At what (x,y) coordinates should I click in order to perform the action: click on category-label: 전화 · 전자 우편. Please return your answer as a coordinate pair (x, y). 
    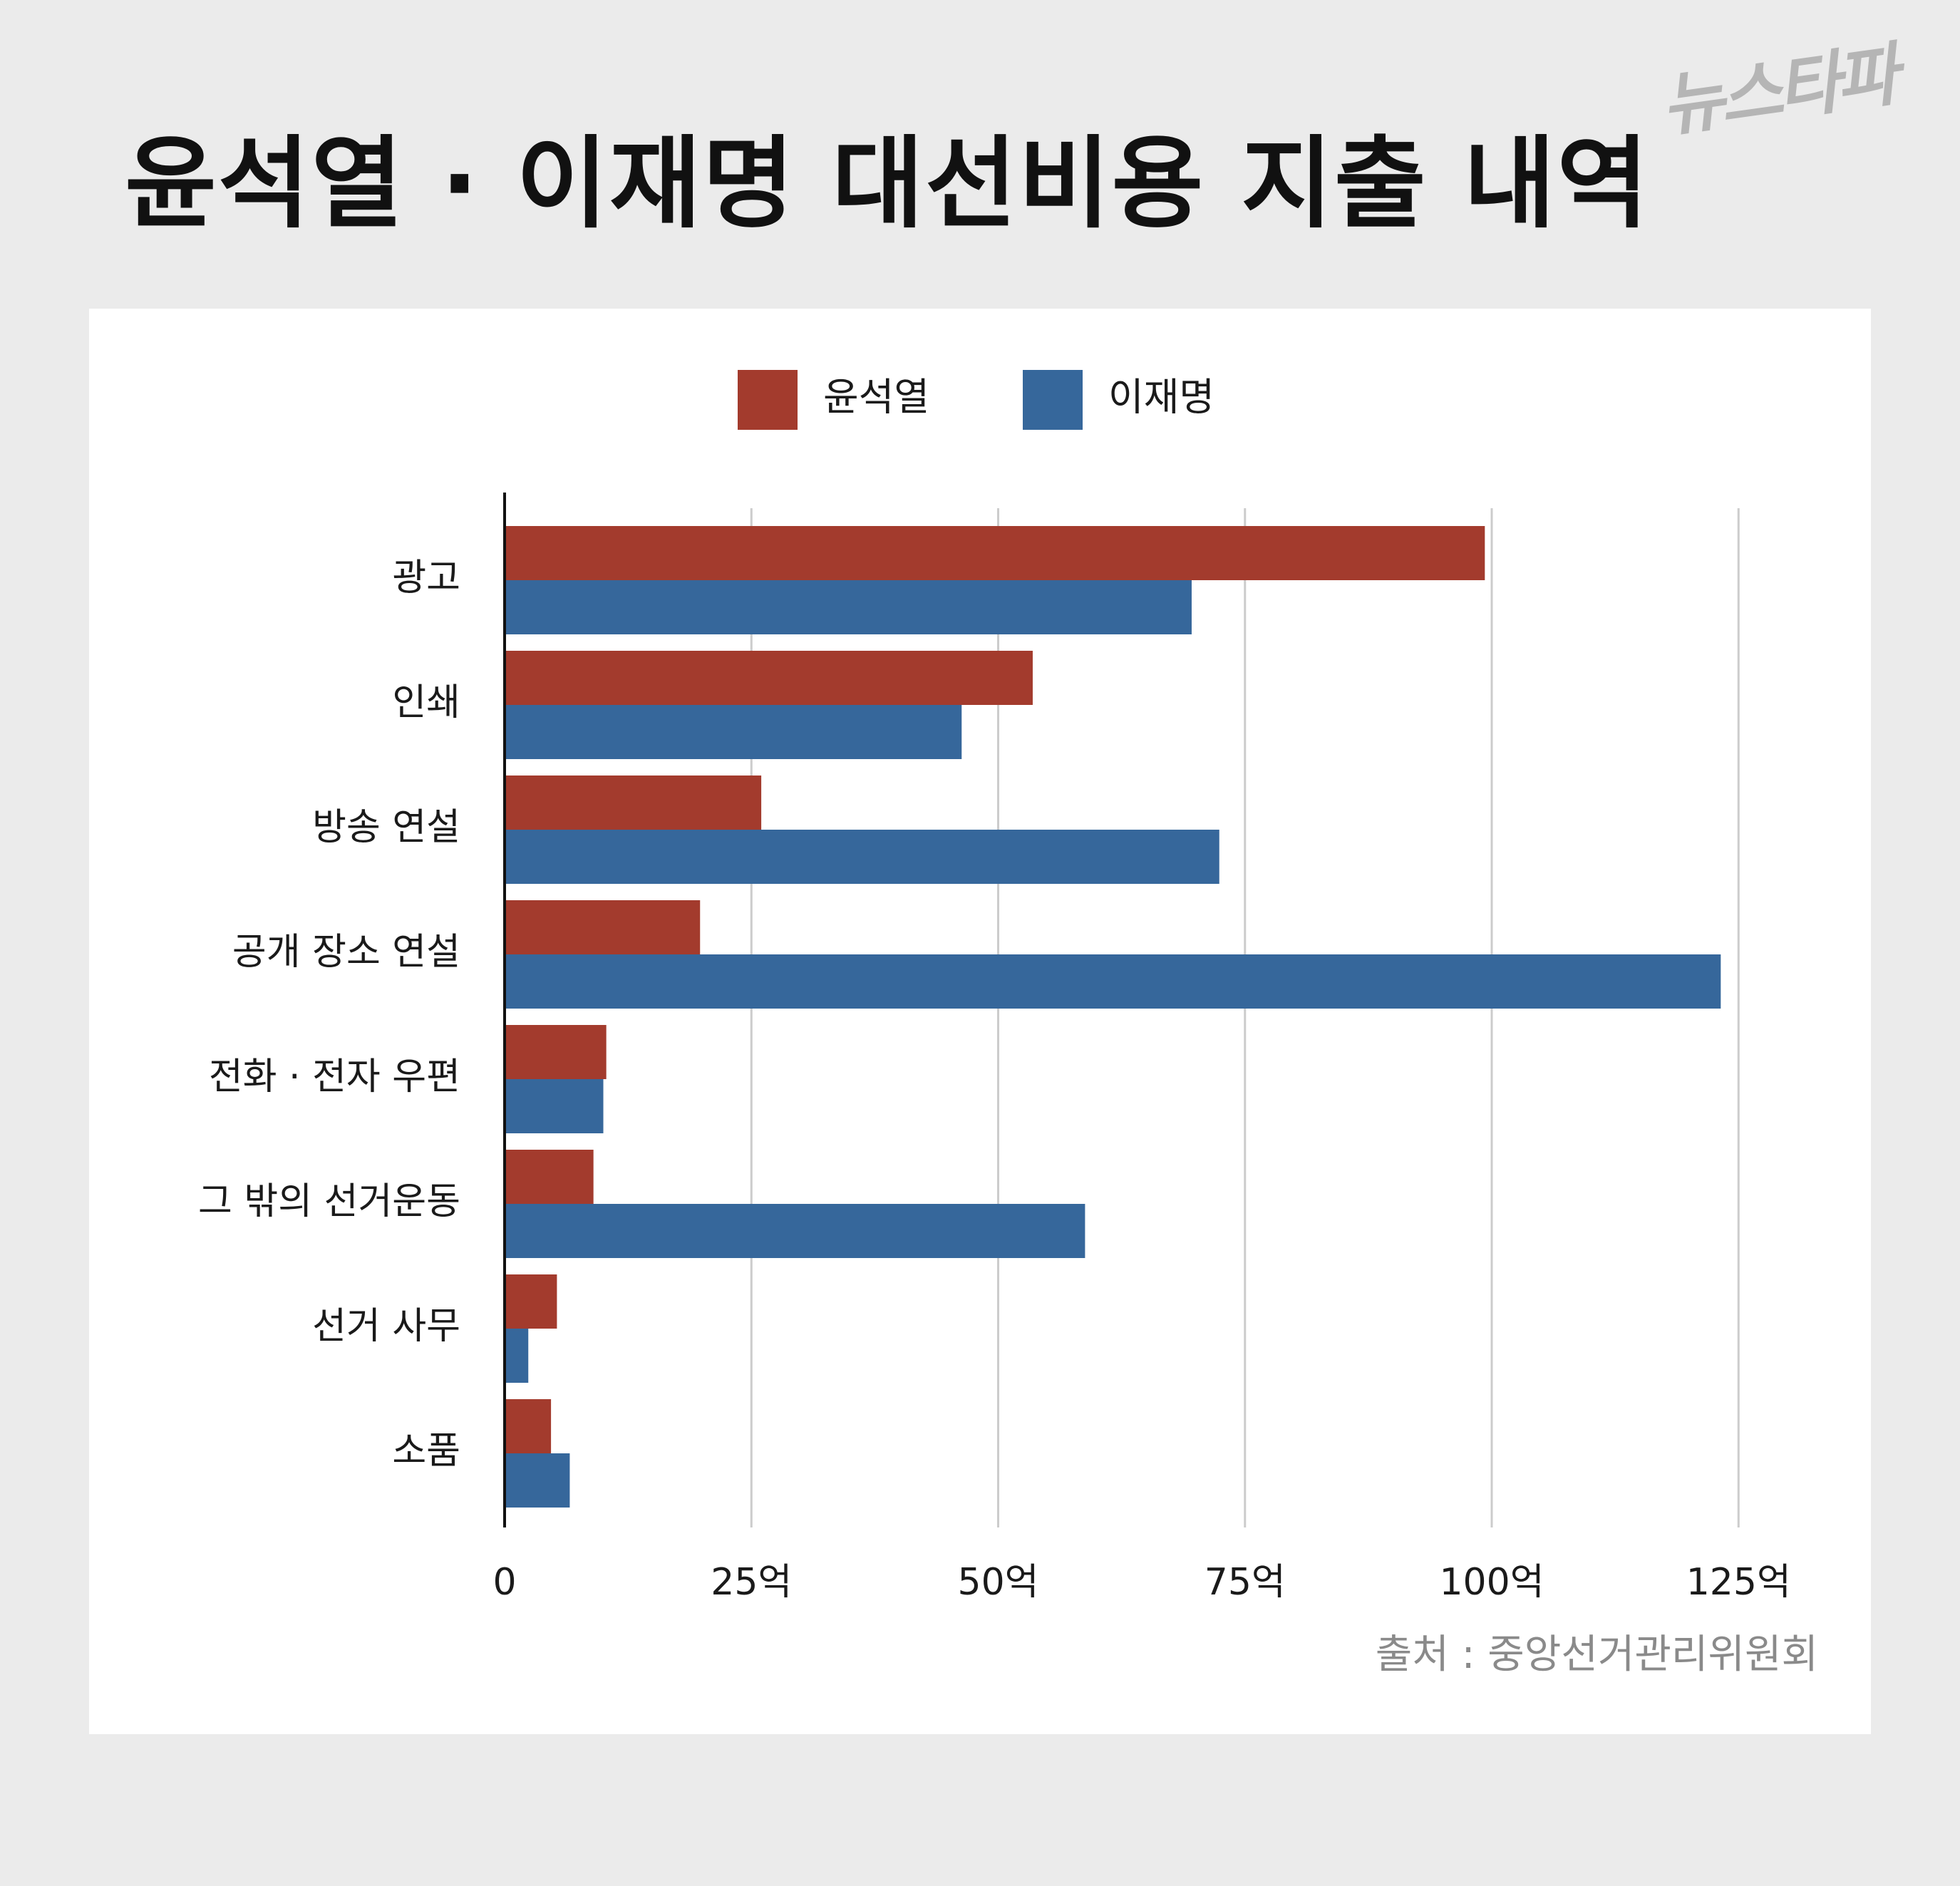
    Looking at the image, I should click on (334, 1077).